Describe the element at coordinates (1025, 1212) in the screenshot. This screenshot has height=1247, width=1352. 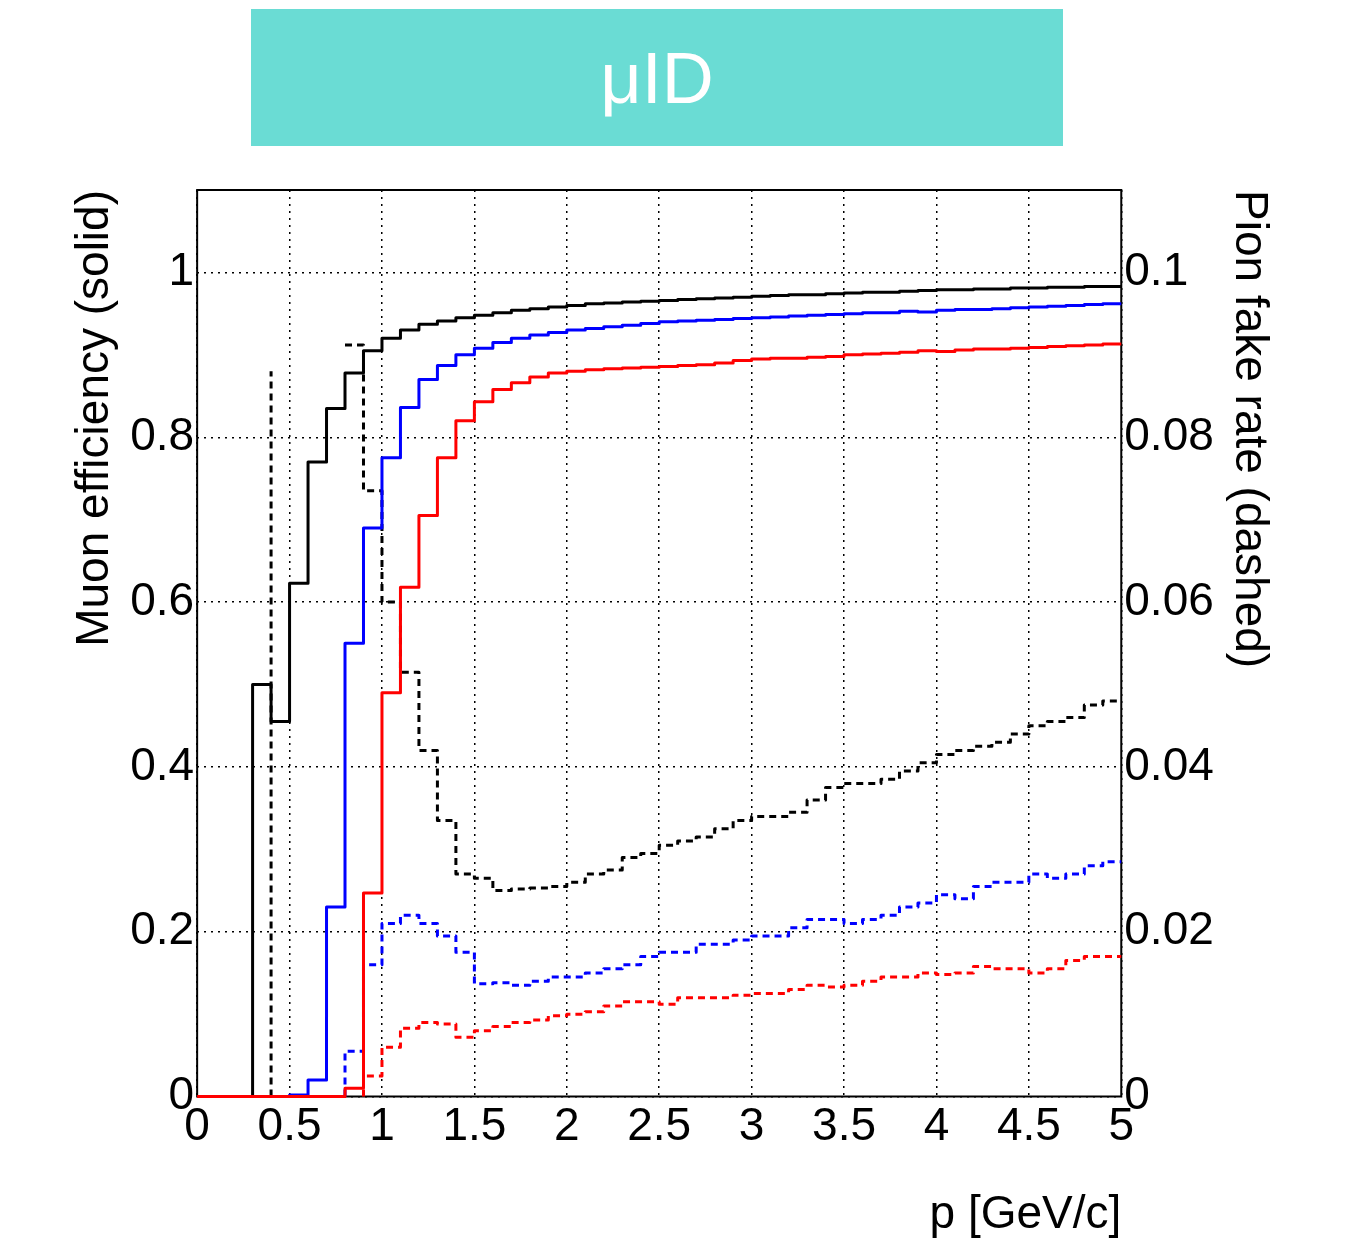
I see `x-axis-title: p [GeV/c]` at that location.